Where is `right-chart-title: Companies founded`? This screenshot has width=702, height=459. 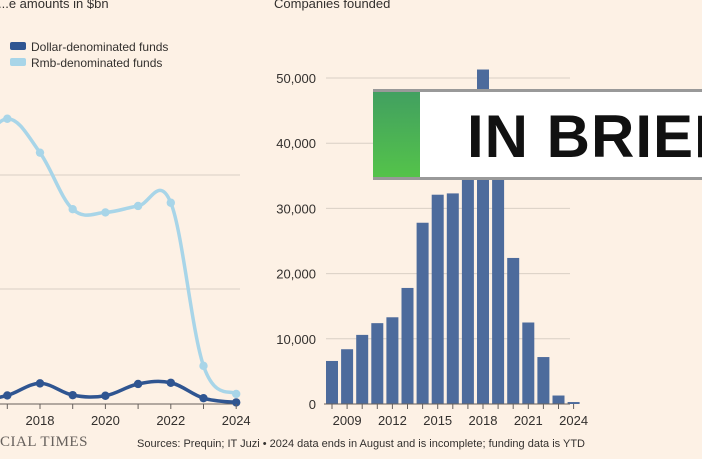
right-chart-title: Companies founded is located at coordinates (332, 5).